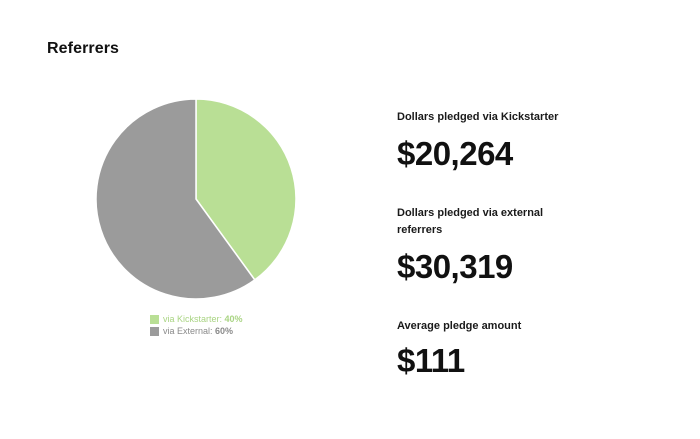  Describe the element at coordinates (188, 331) in the screenshot. I see `legend-label-external: via External:` at that location.